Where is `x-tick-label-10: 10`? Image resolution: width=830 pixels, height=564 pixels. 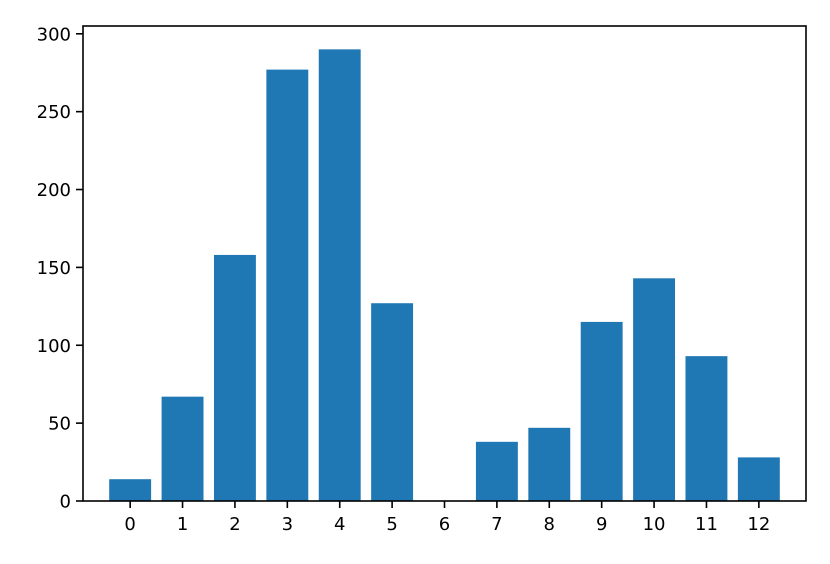 x-tick-label-10: 10 is located at coordinates (654, 524).